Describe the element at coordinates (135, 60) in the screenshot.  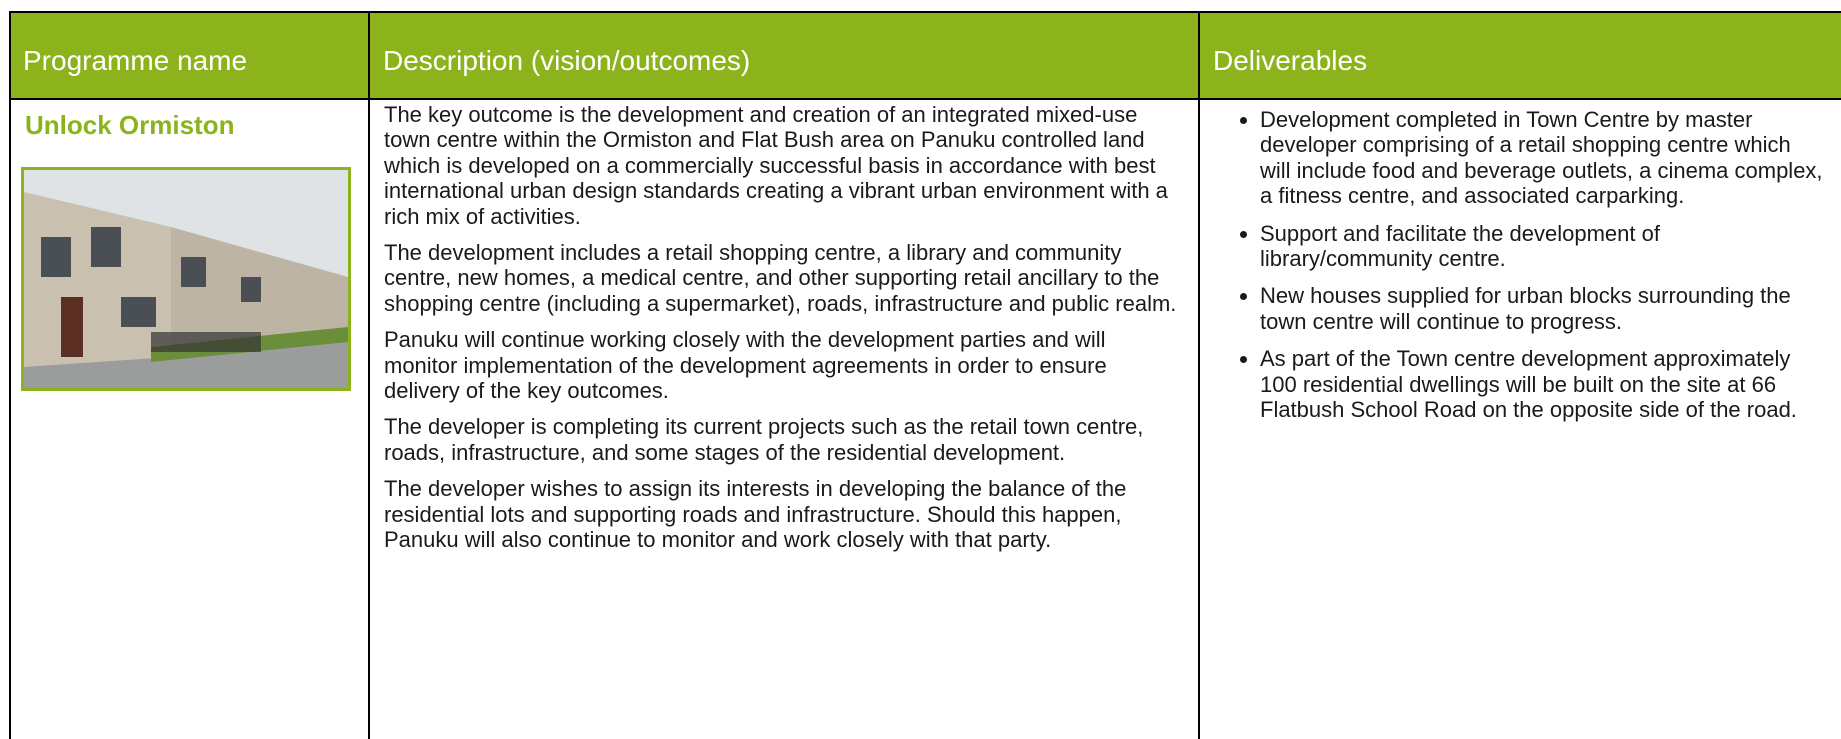
I see `header-text: Programme name` at that location.